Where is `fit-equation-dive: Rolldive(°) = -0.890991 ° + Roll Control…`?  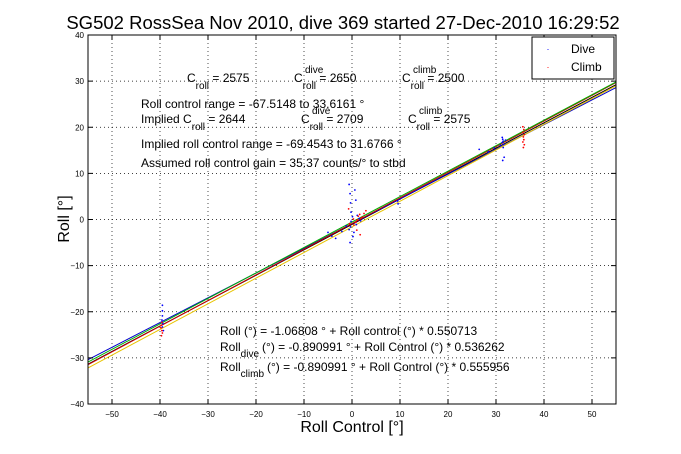
fit-equation-dive: Rolldive(°) = -0.890991 ° + Roll Control… is located at coordinates (362, 350).